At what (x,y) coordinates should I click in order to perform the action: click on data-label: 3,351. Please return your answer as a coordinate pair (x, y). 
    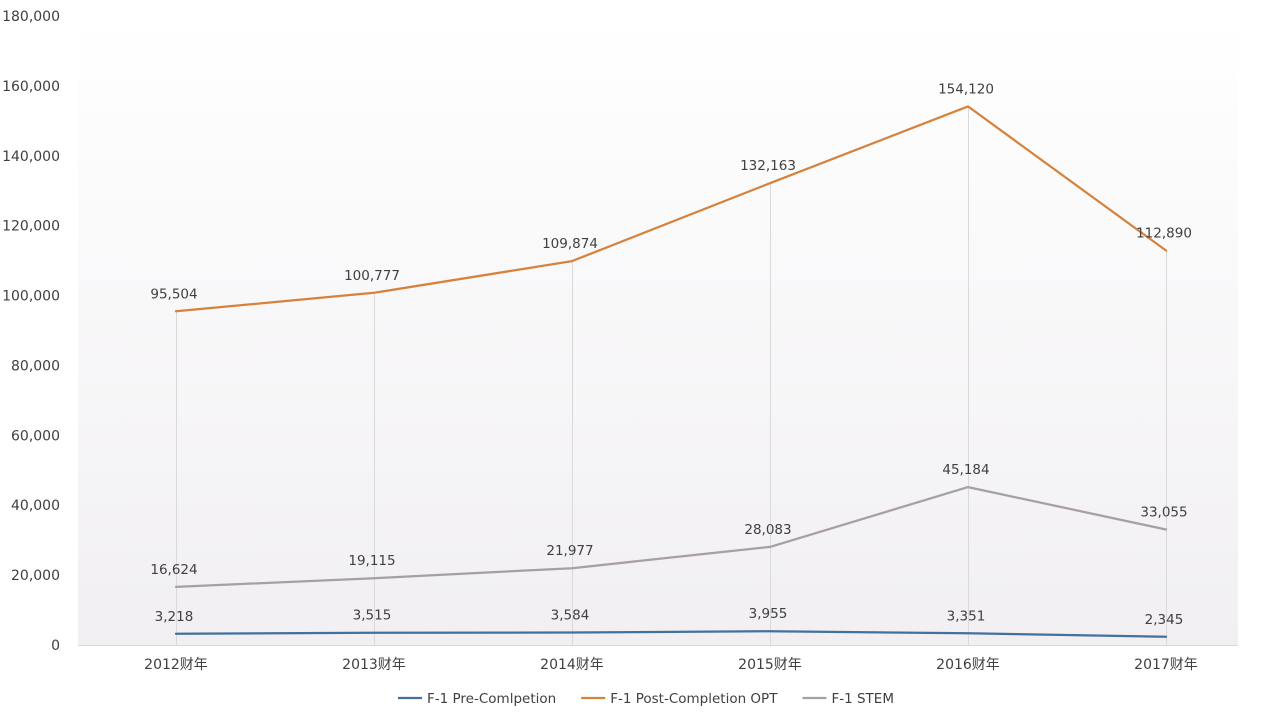
    Looking at the image, I should click on (966, 616).